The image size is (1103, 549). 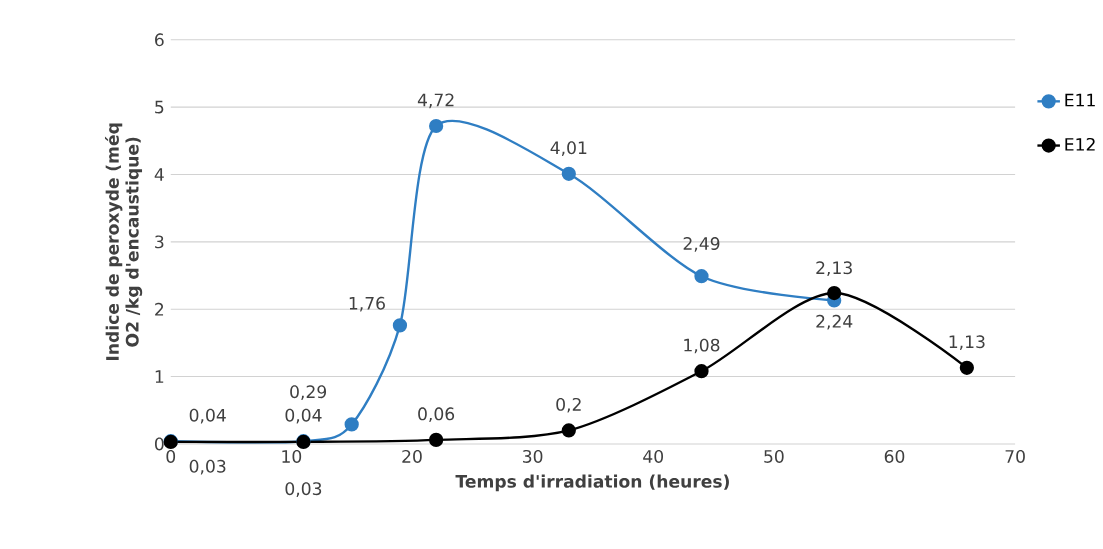 What do you see at coordinates (159, 309) in the screenshot?
I see `y-tick-label: 2` at bounding box center [159, 309].